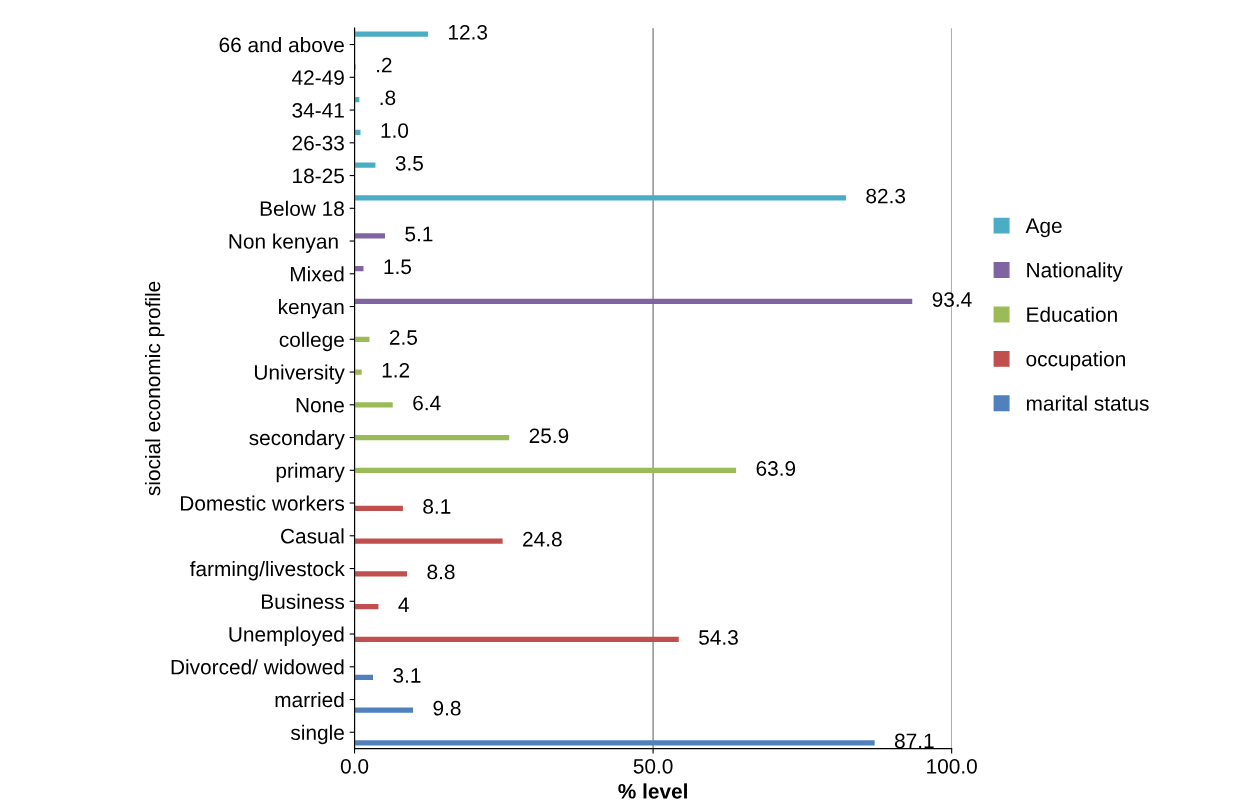  Describe the element at coordinates (437, 506) in the screenshot. I see `data-label: 8.1` at that location.